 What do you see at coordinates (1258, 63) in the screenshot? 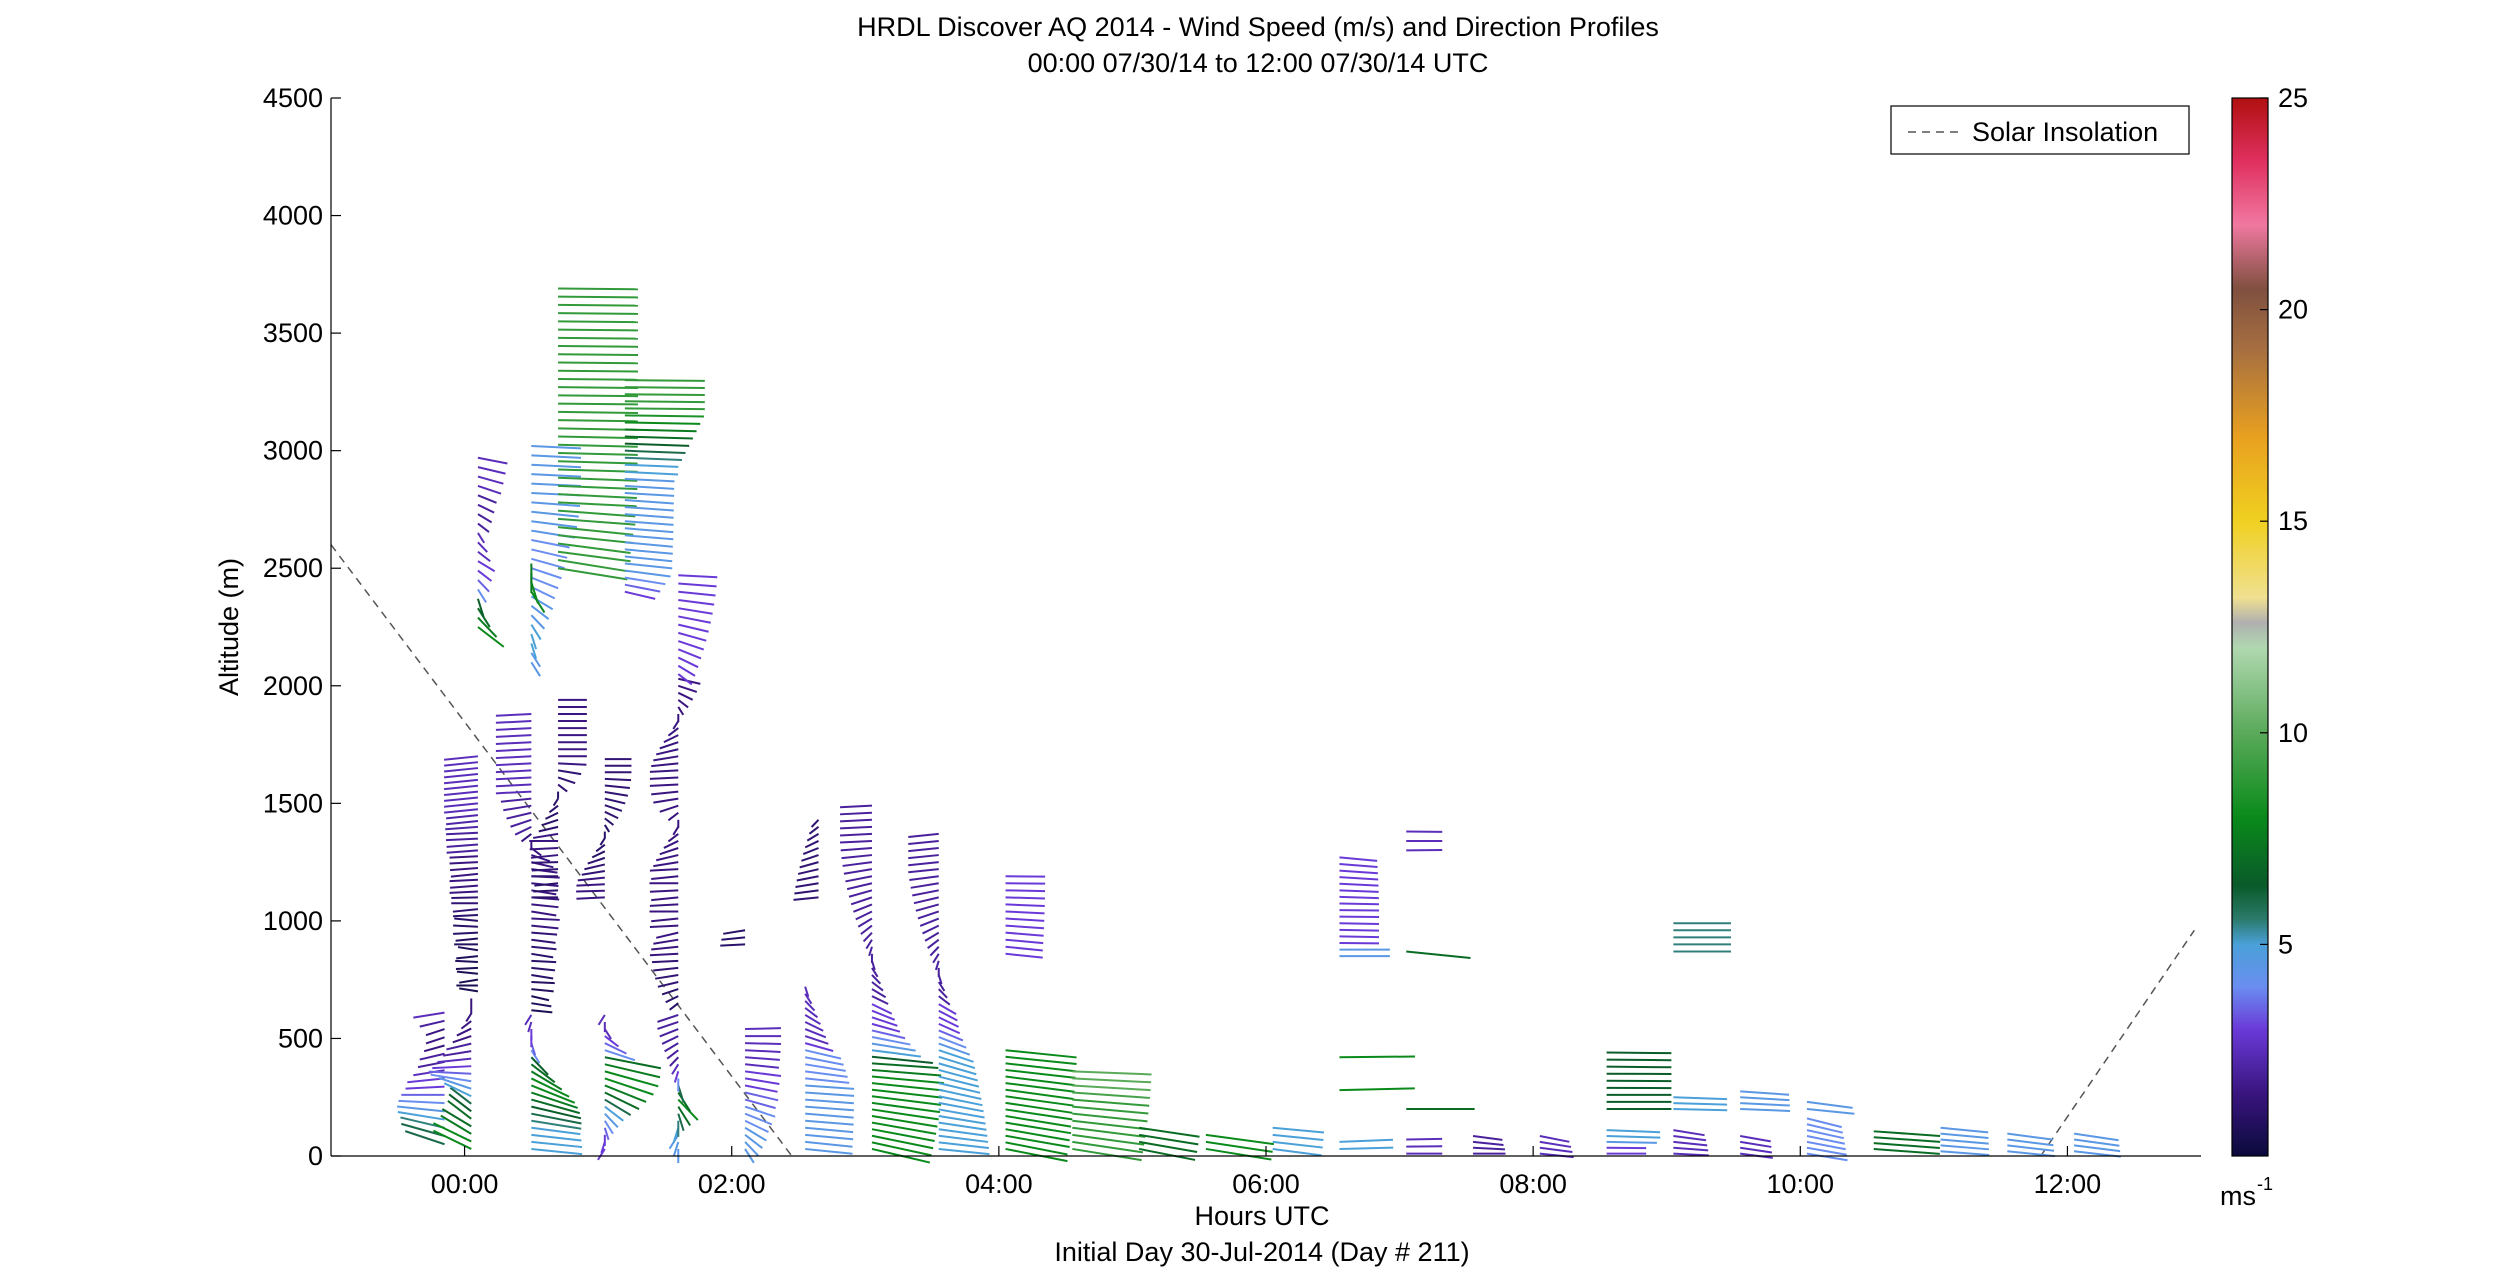
I see `chart-subtitle: 00:00 07/30/14 to 12:00 07/30/14 UTC` at bounding box center [1258, 63].